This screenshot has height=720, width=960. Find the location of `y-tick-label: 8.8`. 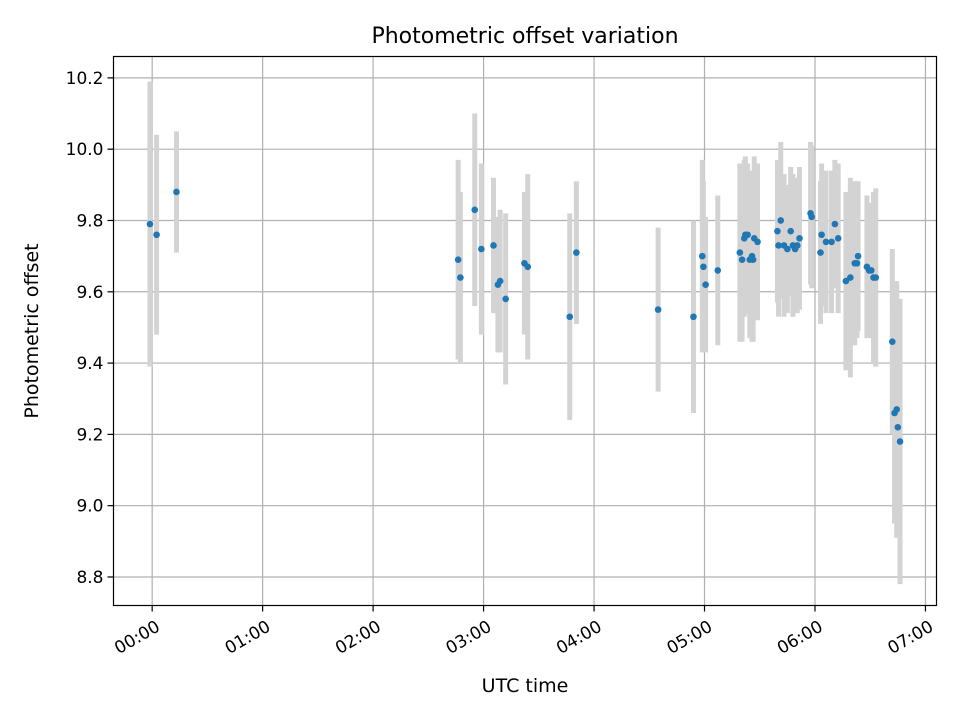

y-tick-label: 8.8 is located at coordinates (89, 578).